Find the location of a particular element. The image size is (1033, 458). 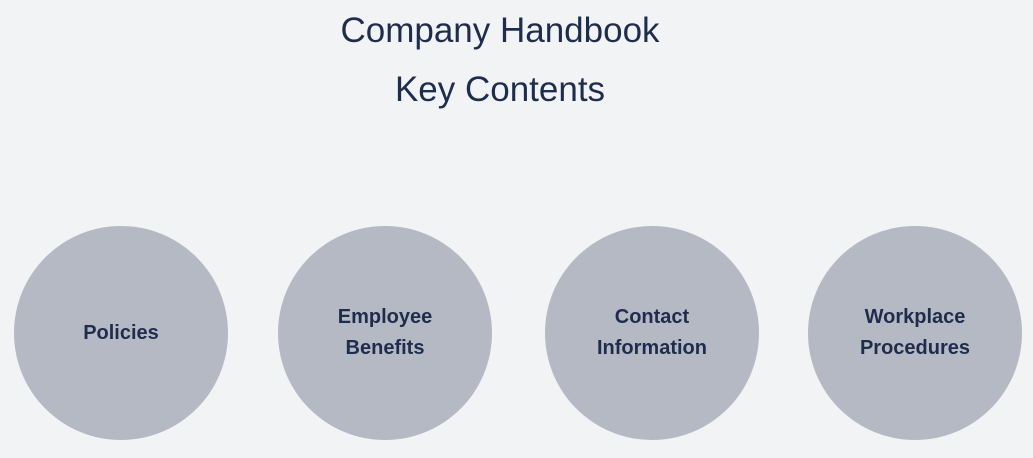

node-workplace-procedures-label: Workplace Procedures is located at coordinates (915, 332).